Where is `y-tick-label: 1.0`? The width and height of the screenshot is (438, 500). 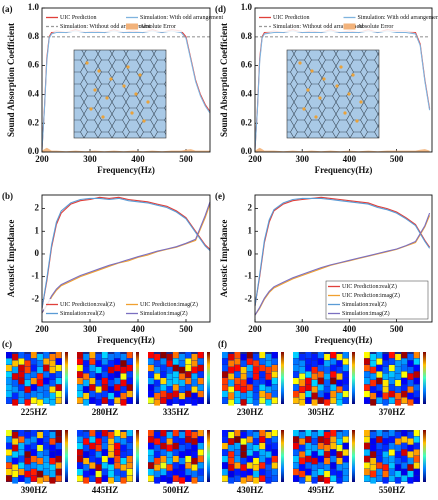 y-tick-label: 1.0 is located at coordinates (34, 7).